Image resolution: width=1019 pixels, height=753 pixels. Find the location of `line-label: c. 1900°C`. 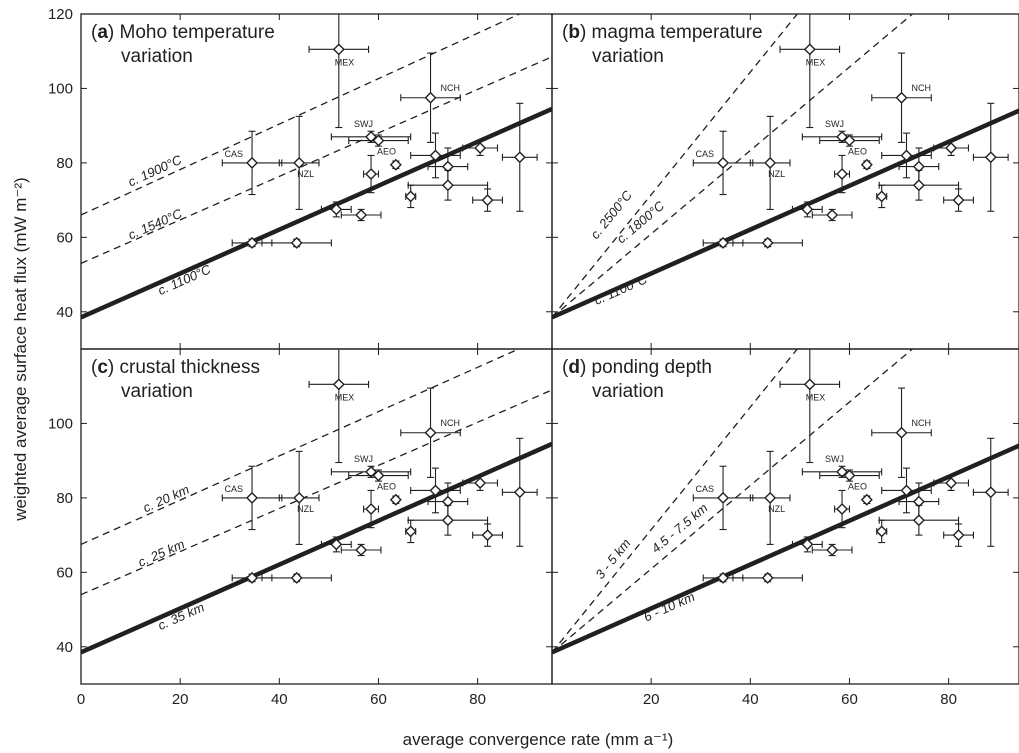

line-label: c. 1900°C is located at coordinates (155, 171).